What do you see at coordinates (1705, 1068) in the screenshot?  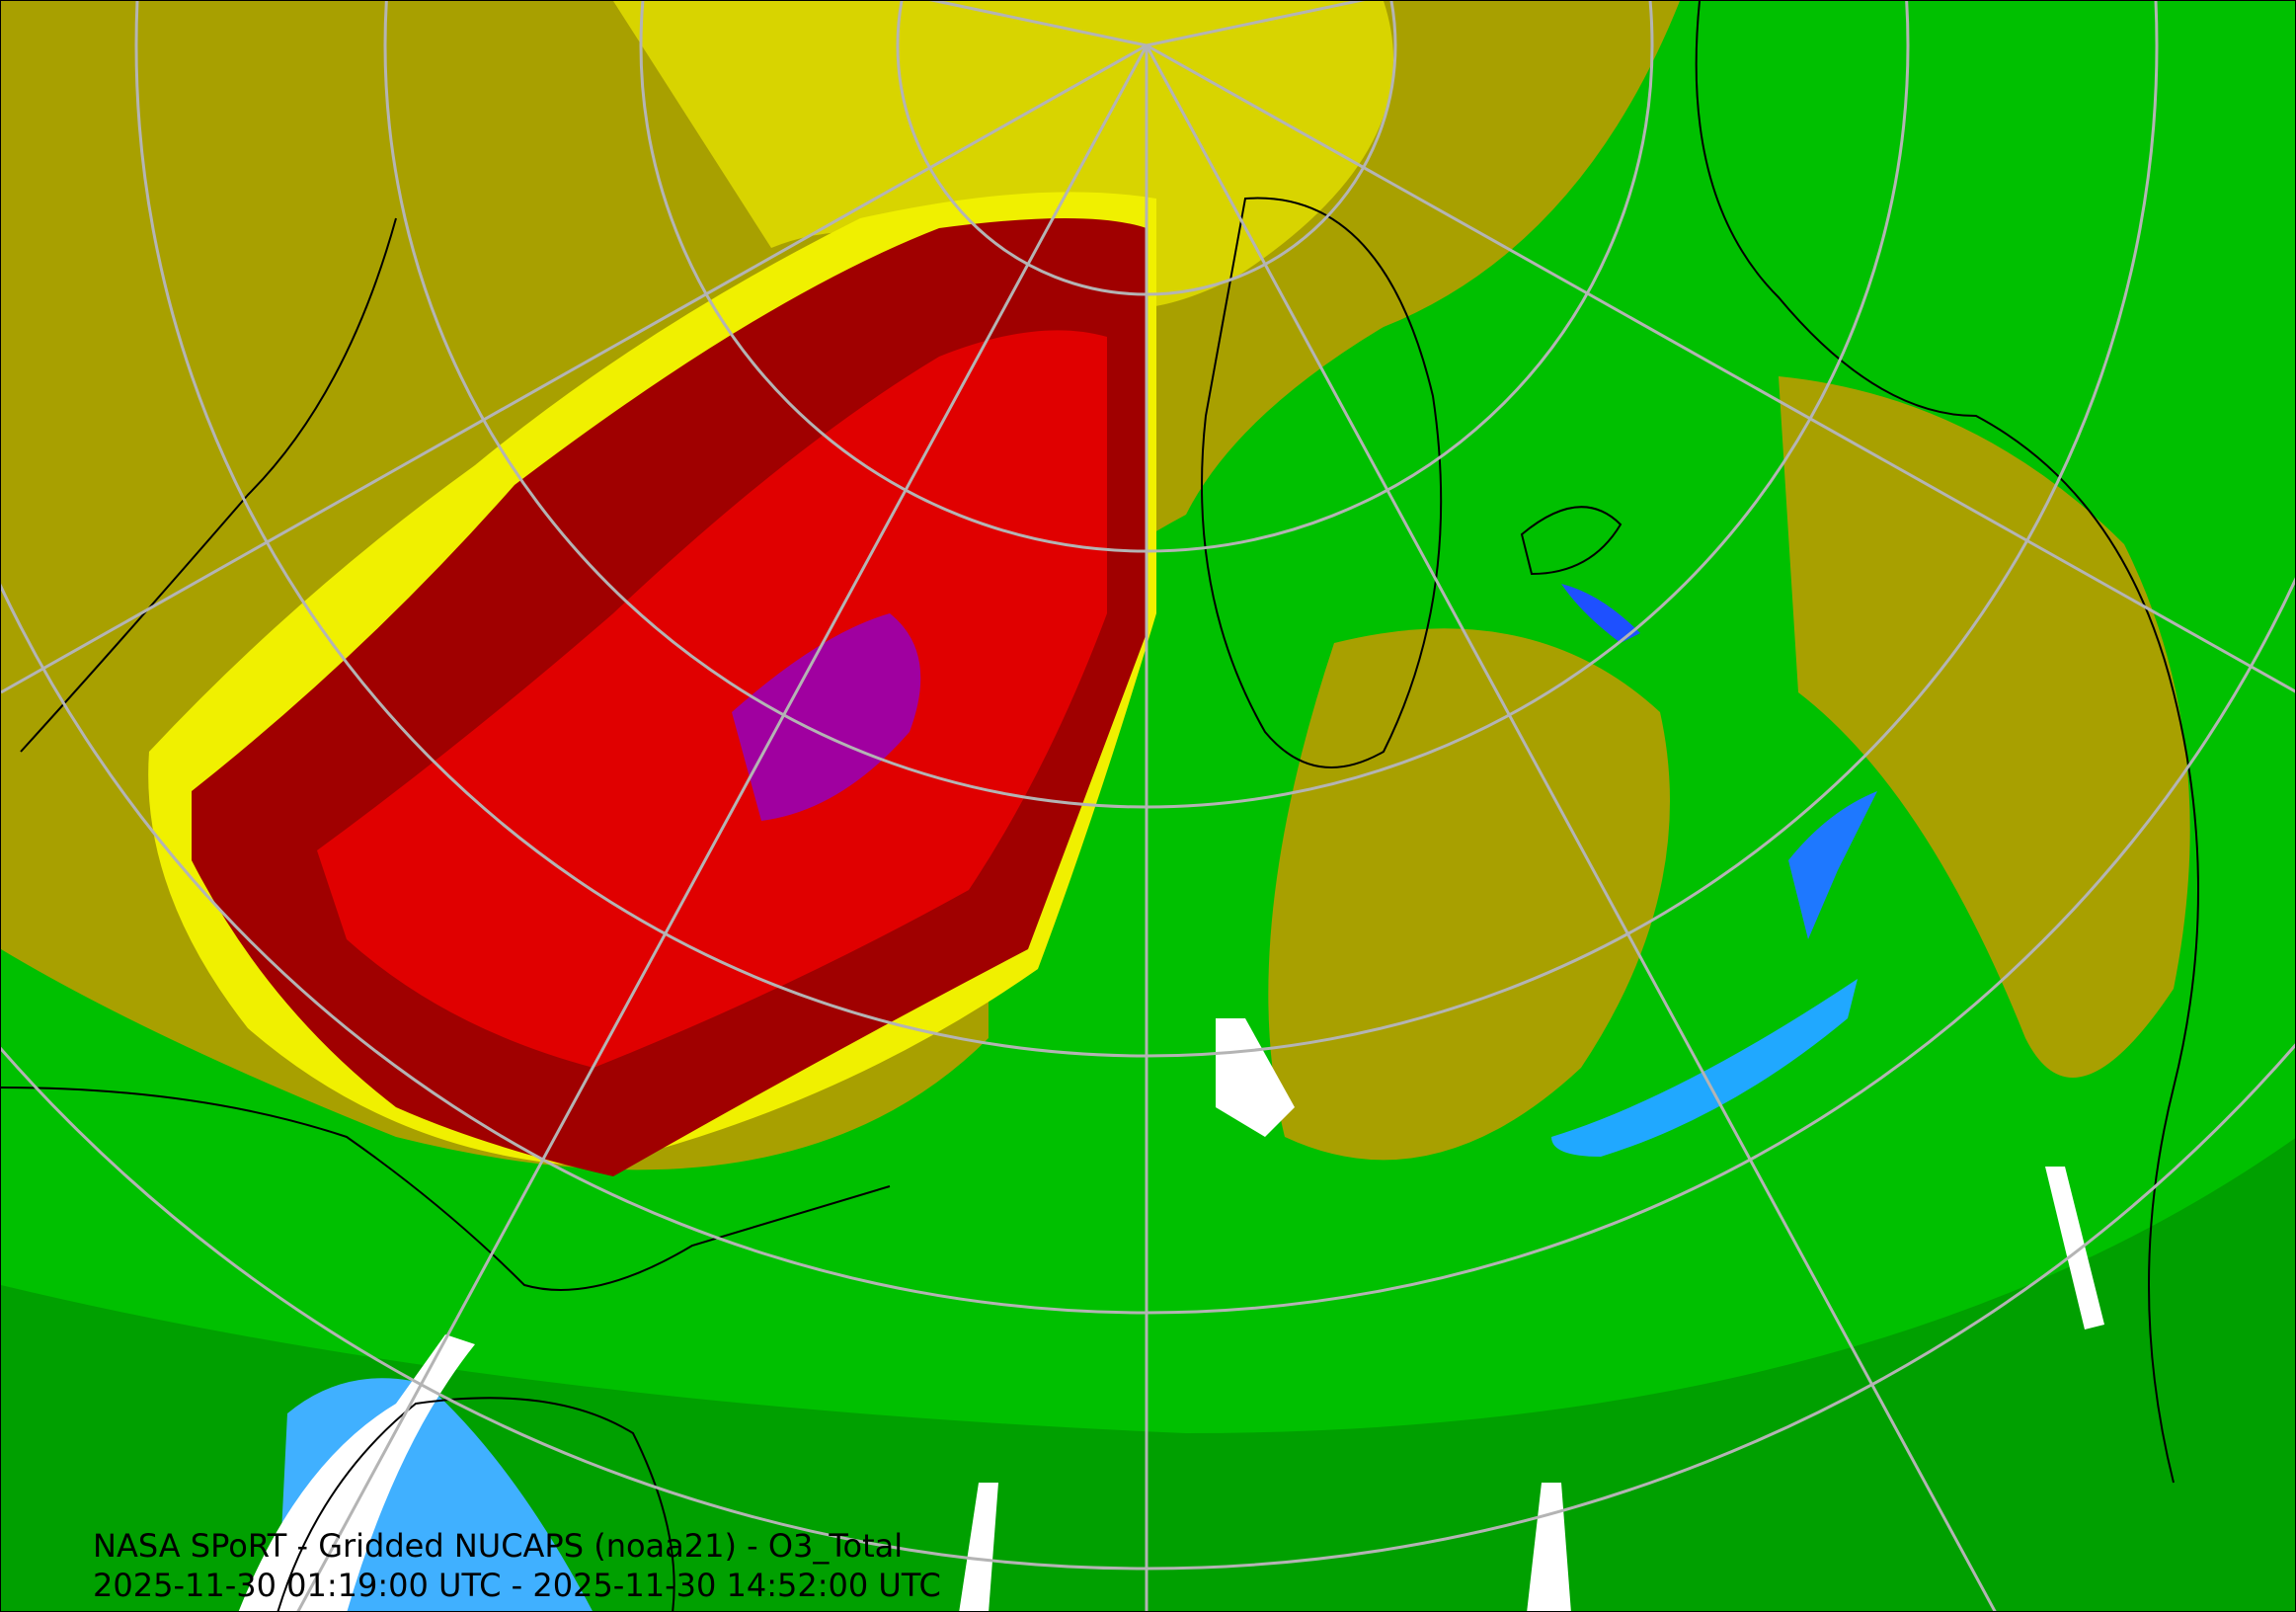 I see `low-ozone-streak` at bounding box center [1705, 1068].